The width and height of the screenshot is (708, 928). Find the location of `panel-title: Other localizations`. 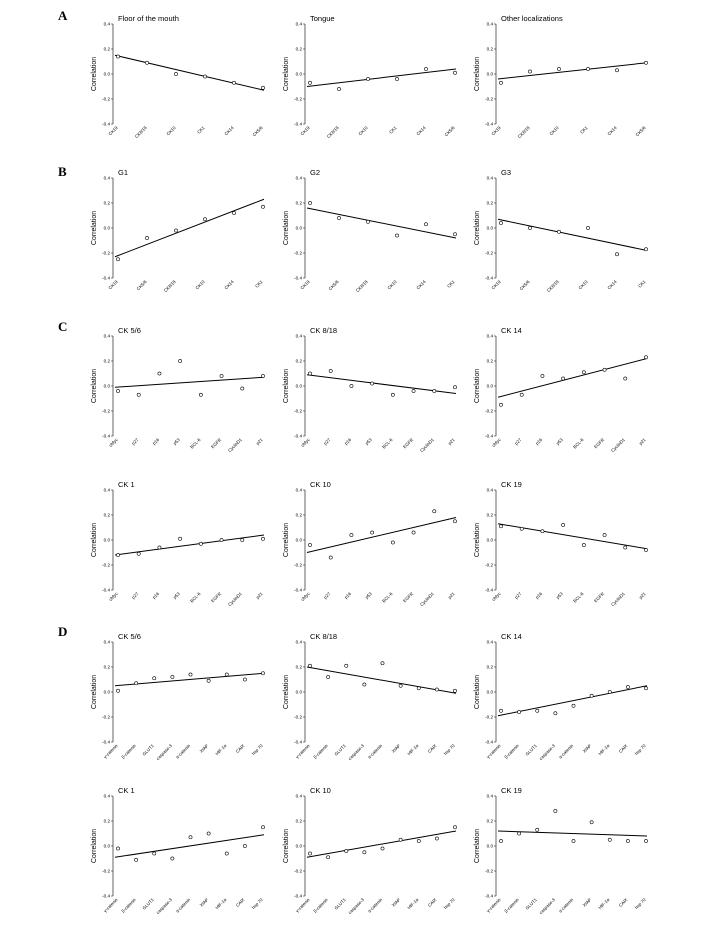

panel-title: Other localizations is located at coordinates (532, 18).